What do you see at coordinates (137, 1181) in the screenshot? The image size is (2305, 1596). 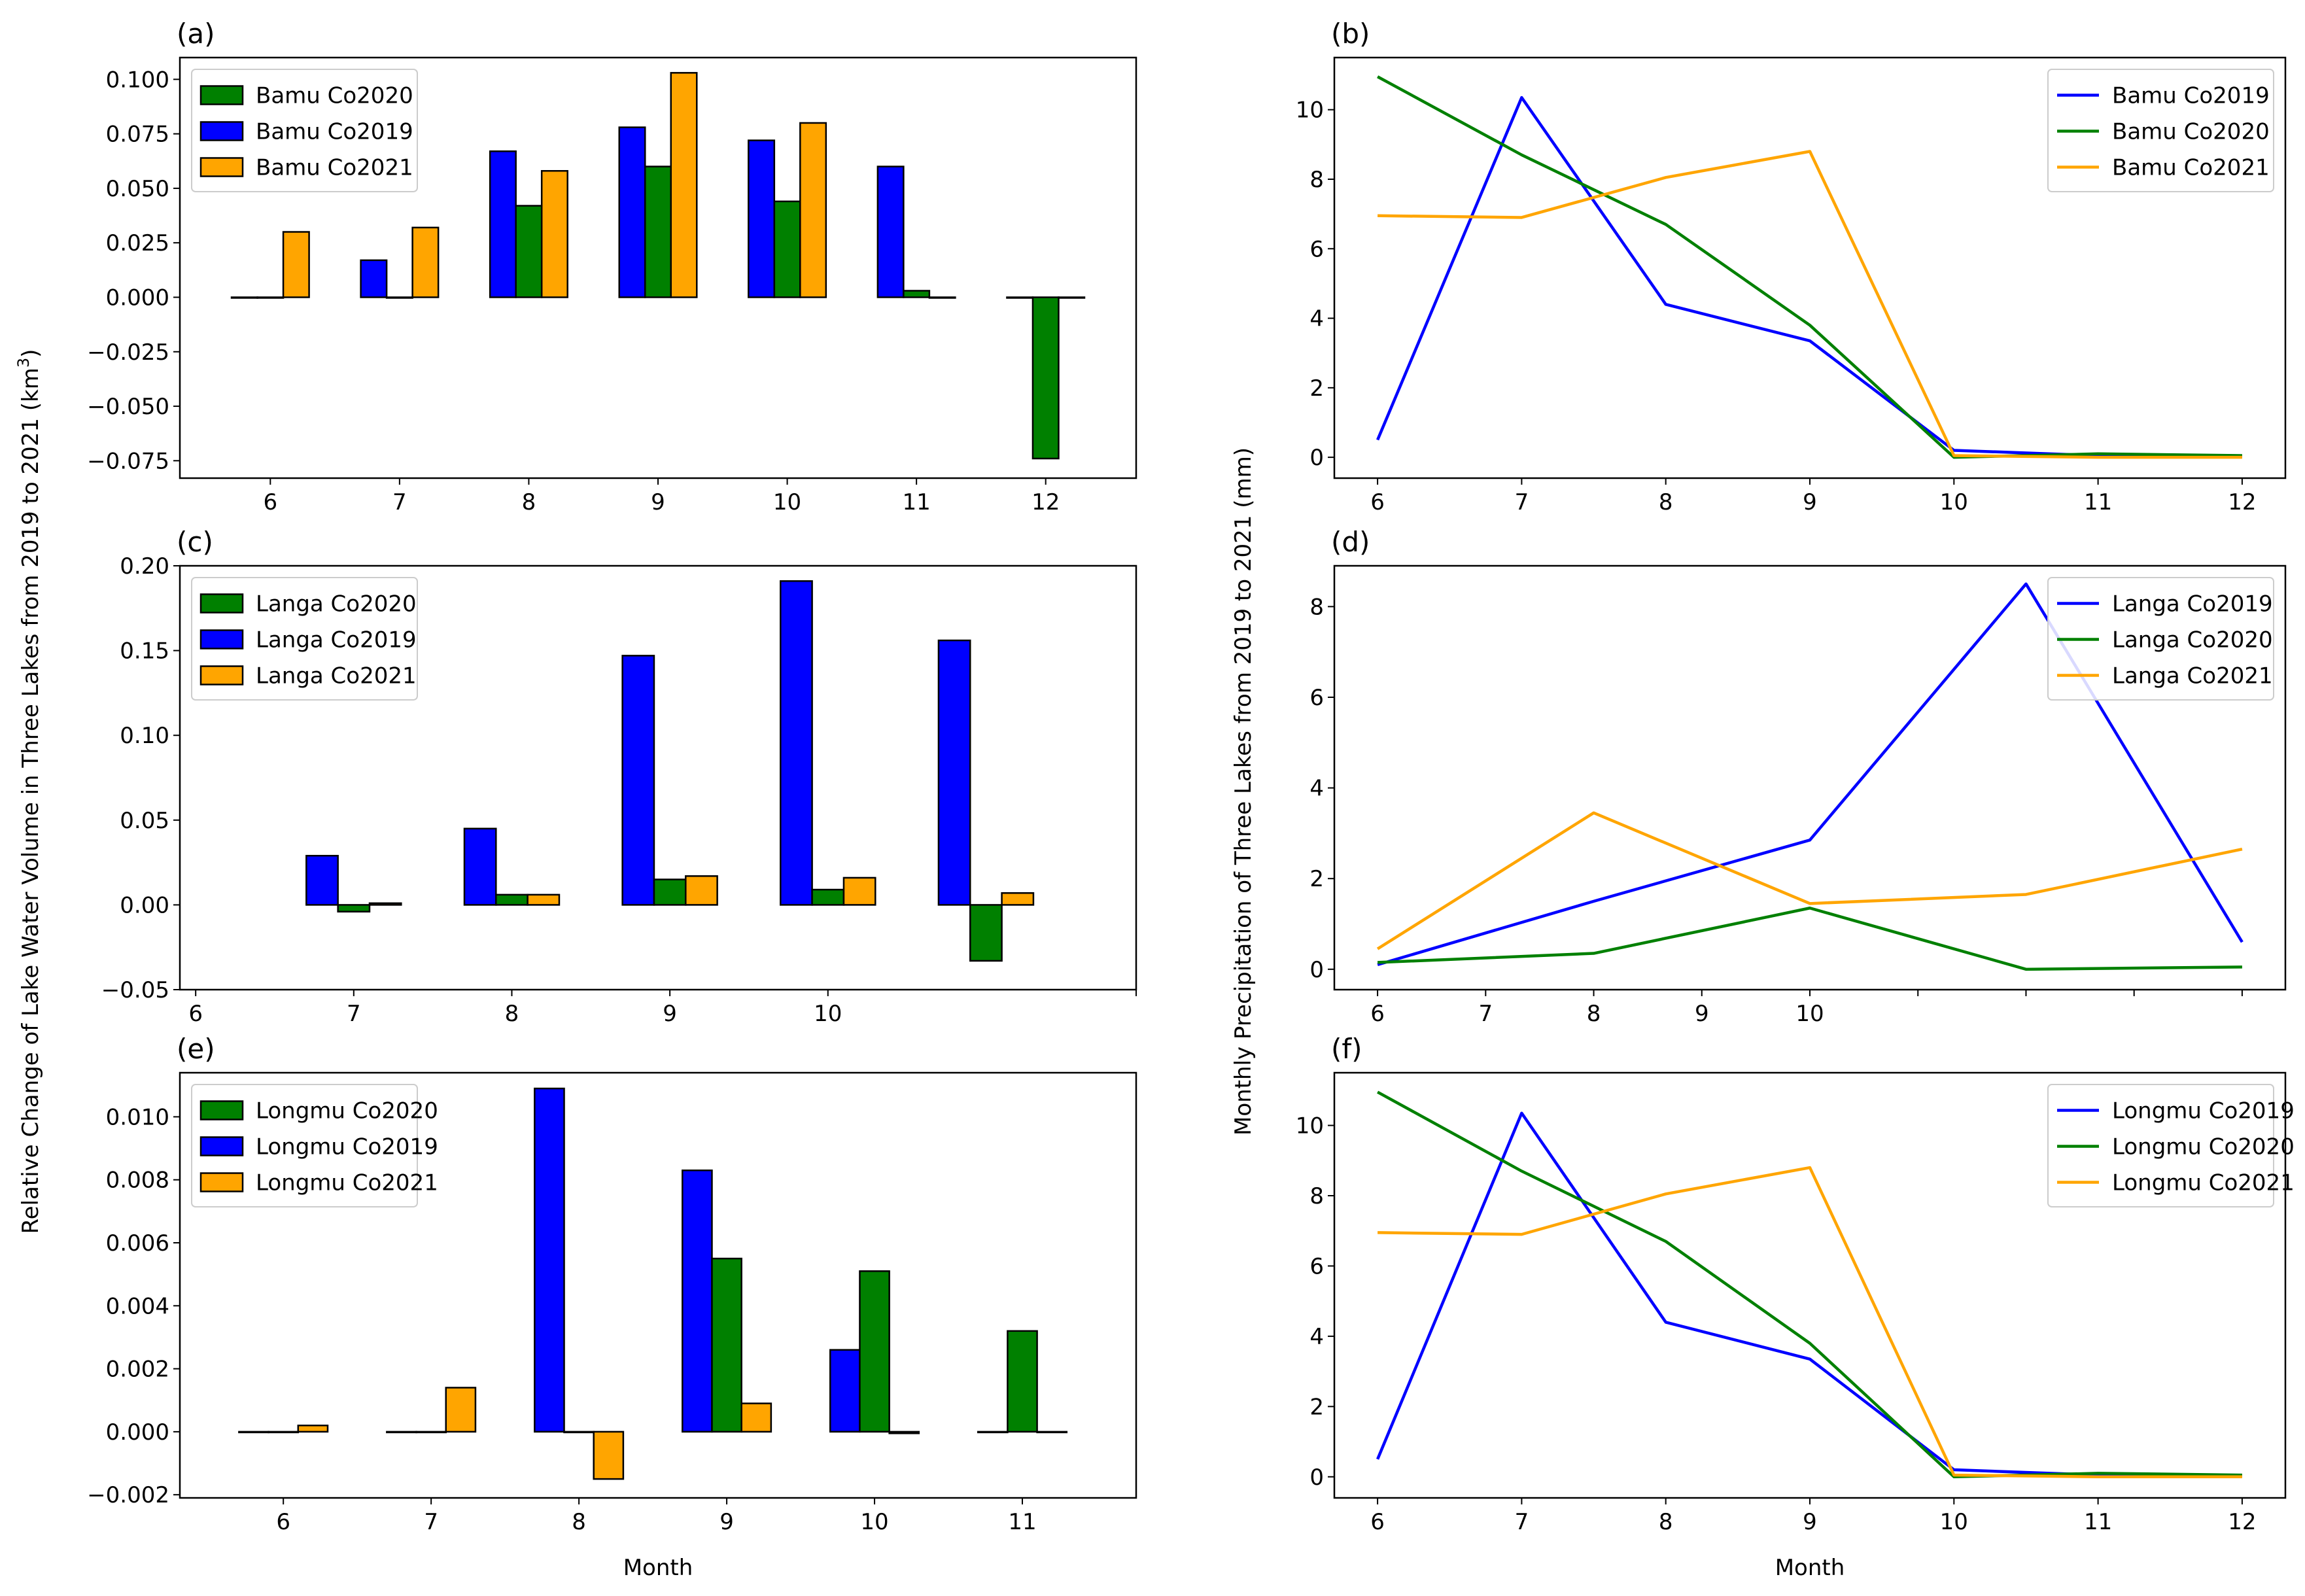 I see `y-tick-label: 0.008` at bounding box center [137, 1181].